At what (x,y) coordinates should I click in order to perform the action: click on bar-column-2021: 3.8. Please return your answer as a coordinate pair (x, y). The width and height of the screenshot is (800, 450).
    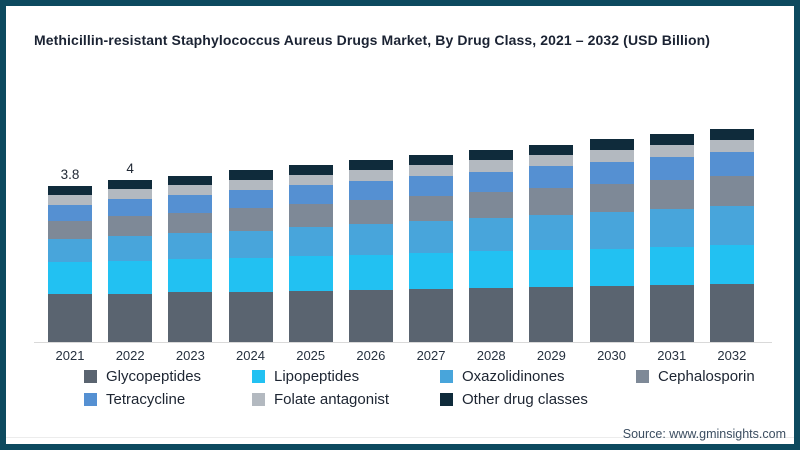
    Looking at the image, I should click on (70, 255).